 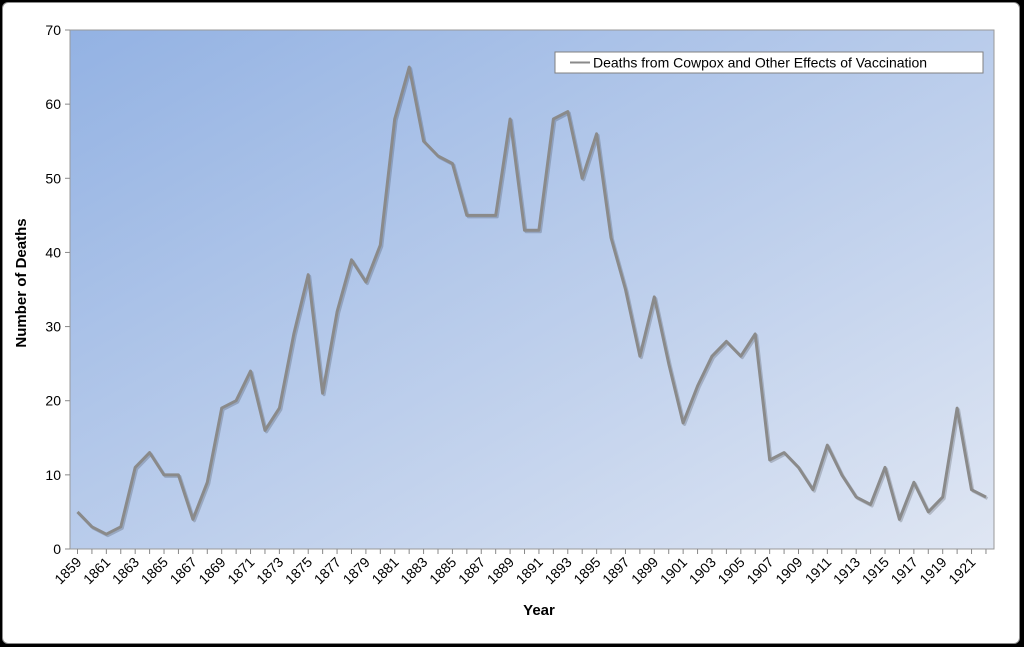 I want to click on x-tick-label: 1873, so click(x=269, y=570).